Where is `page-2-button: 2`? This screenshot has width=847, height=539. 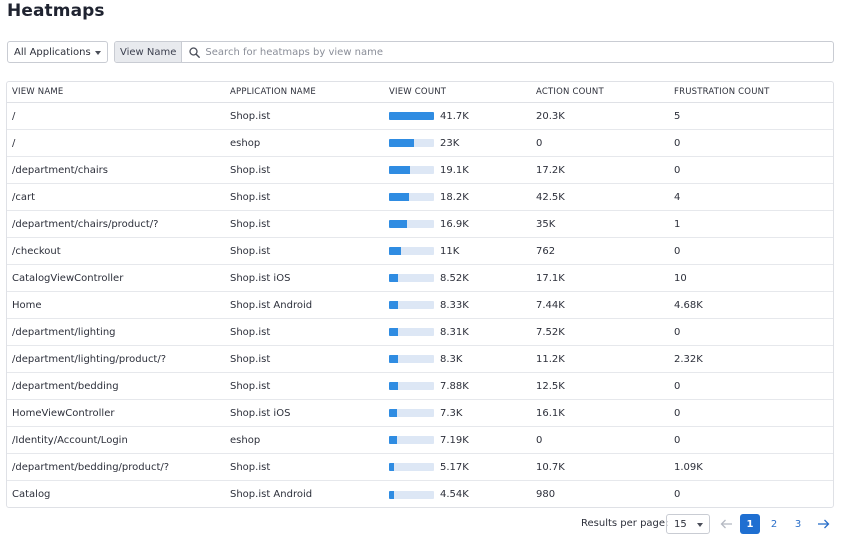 page-2-button: 2 is located at coordinates (774, 524).